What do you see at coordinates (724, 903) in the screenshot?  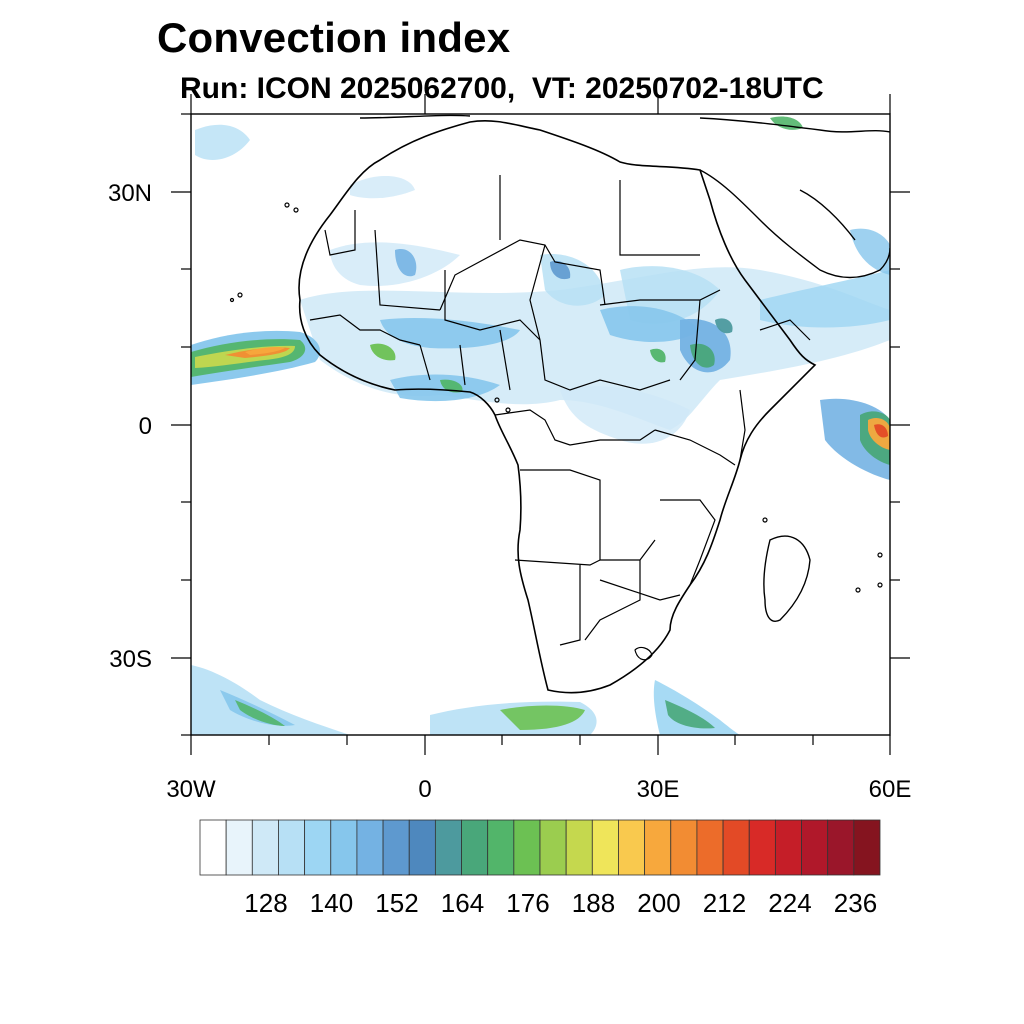 I see `colorbar-tick-label: 212` at bounding box center [724, 903].